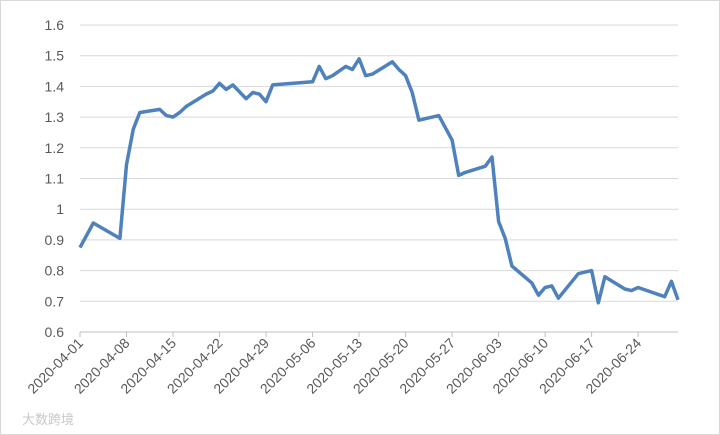 The width and height of the screenshot is (720, 435). Describe the element at coordinates (55, 240) in the screenshot. I see `y-tick-label: 0.9` at that location.